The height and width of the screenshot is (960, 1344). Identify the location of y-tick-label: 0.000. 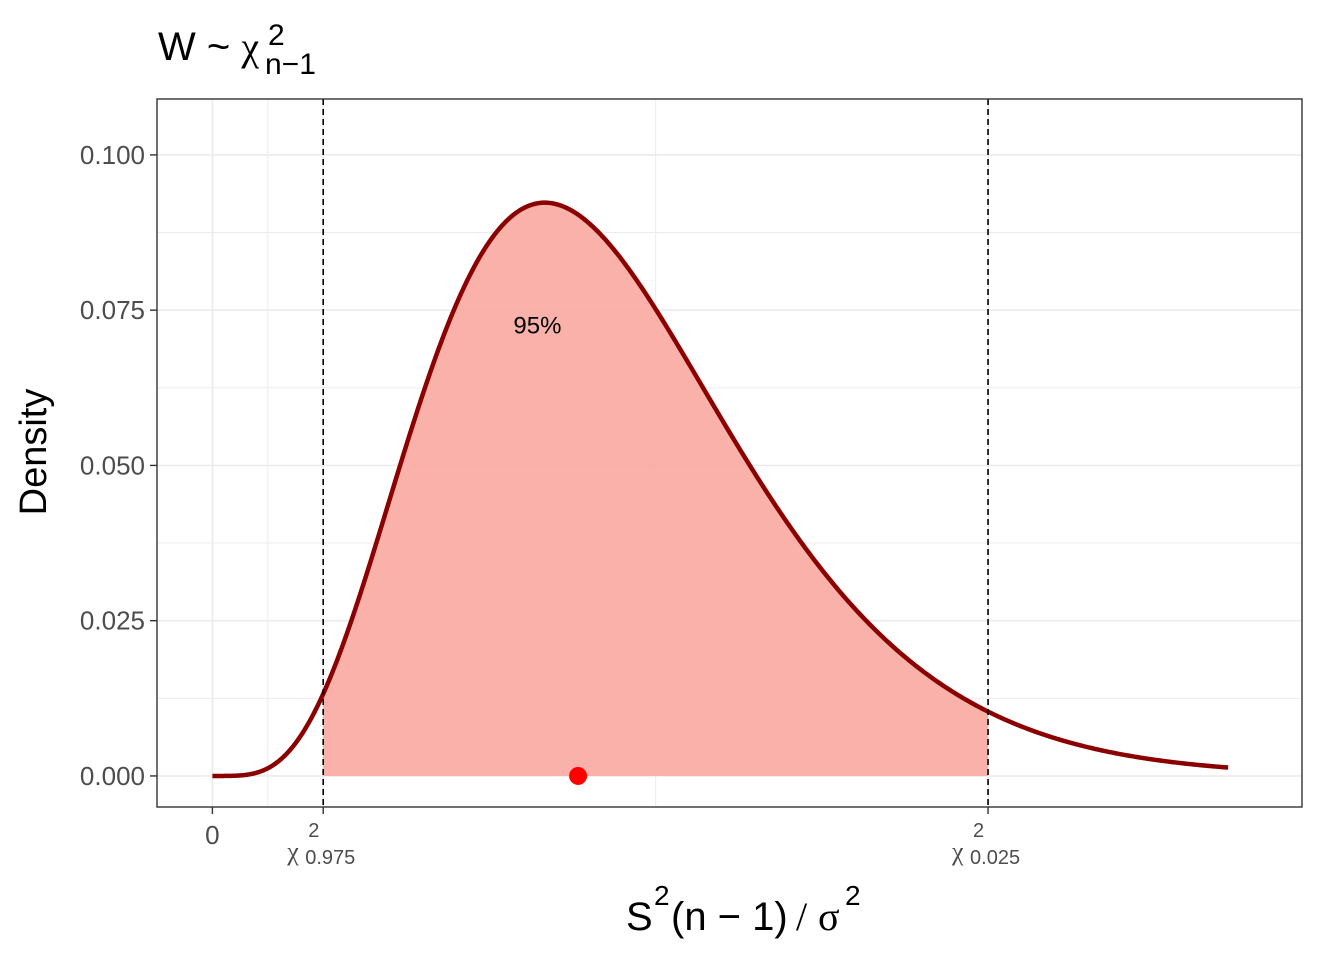
(112, 776).